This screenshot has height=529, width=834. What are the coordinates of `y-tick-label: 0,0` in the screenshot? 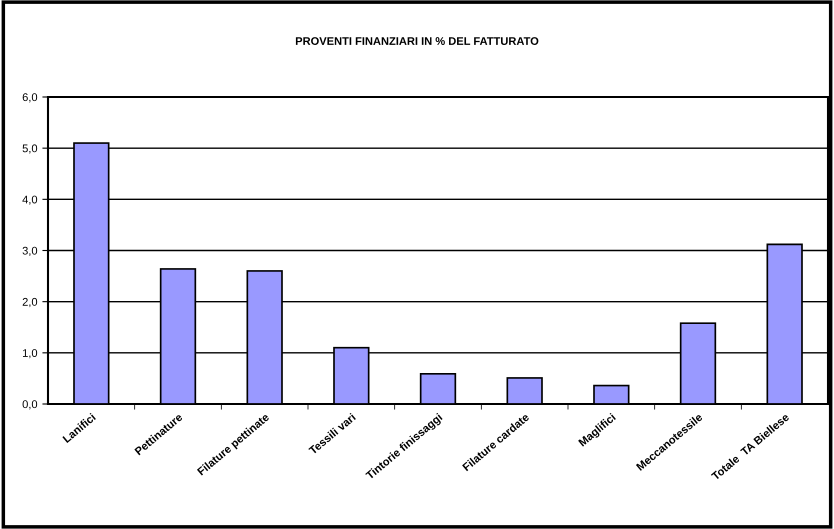 It's located at (30, 405).